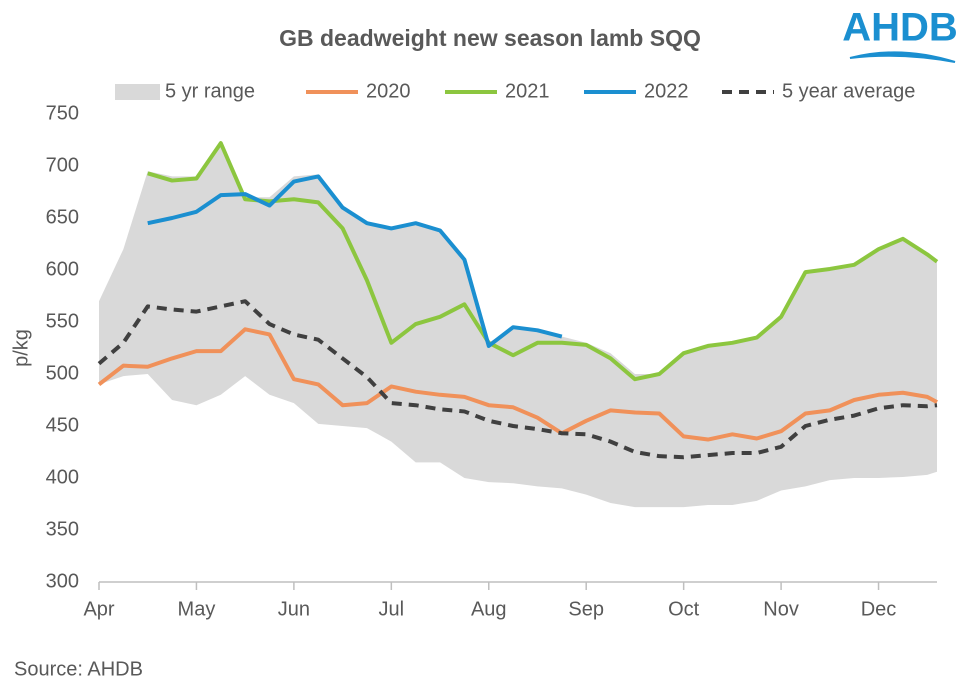  Describe the element at coordinates (62, 321) in the screenshot. I see `y-tick-label: 550` at that location.